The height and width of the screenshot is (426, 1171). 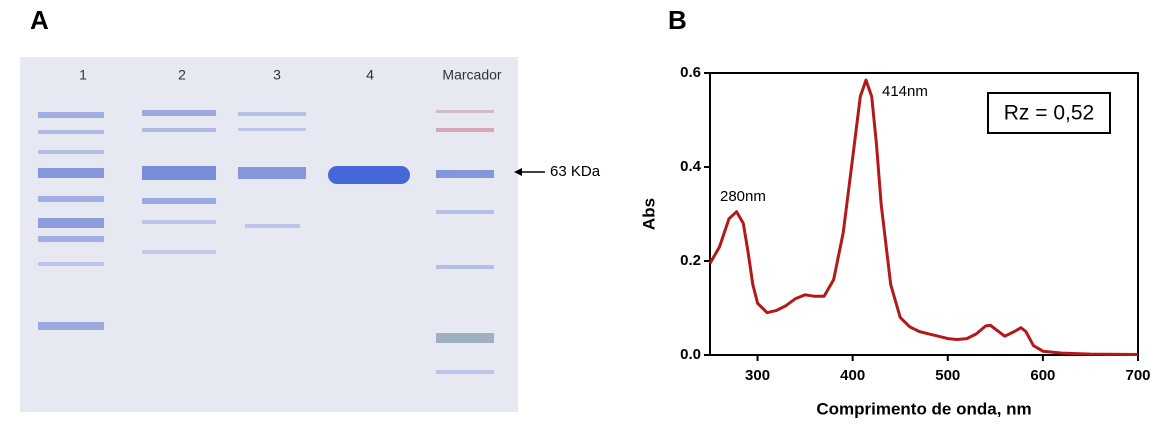 I want to click on x-tick-label: 500, so click(x=947, y=375).